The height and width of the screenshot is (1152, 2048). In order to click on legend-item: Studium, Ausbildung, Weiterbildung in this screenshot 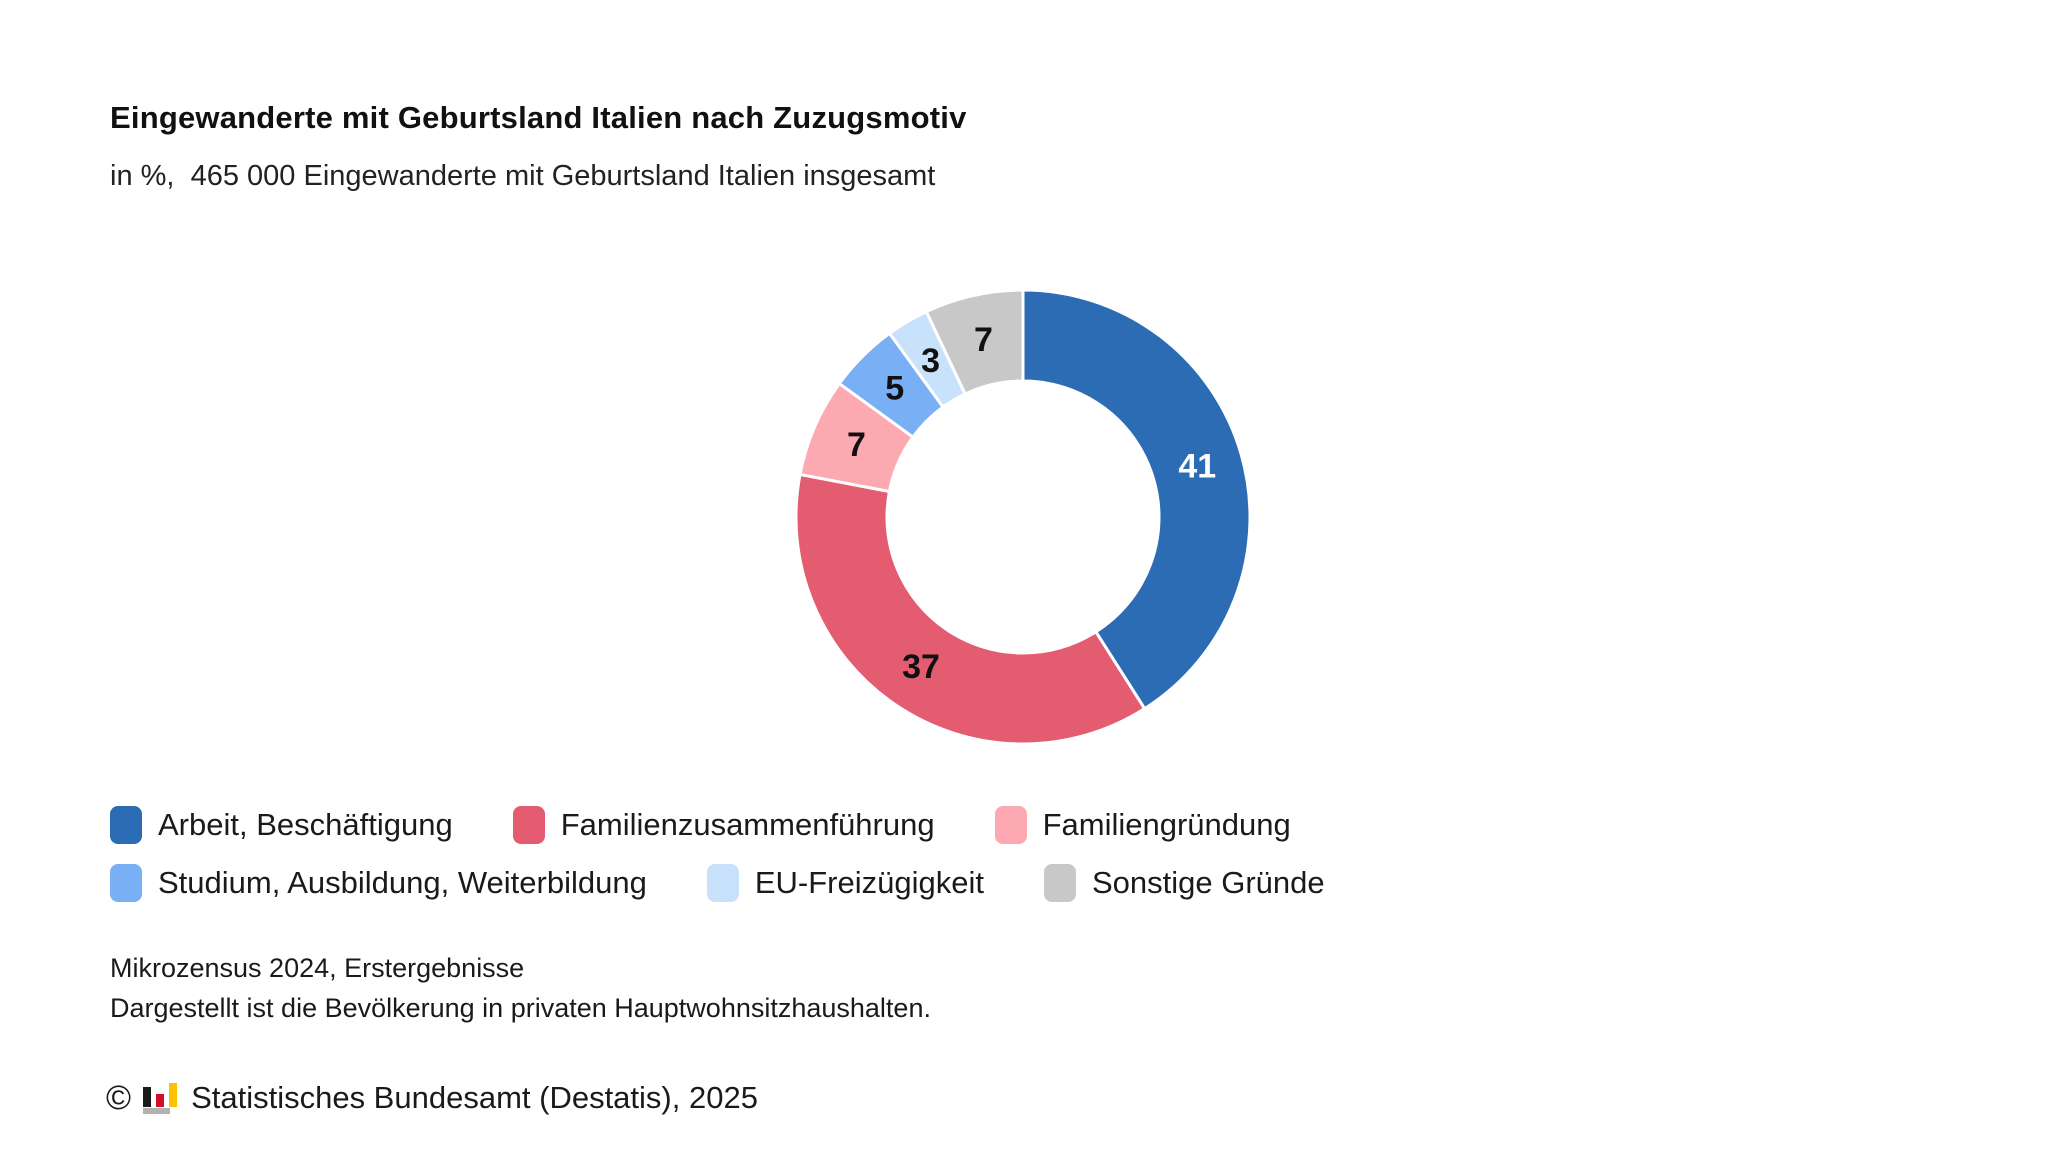, I will do `click(378, 883)`.